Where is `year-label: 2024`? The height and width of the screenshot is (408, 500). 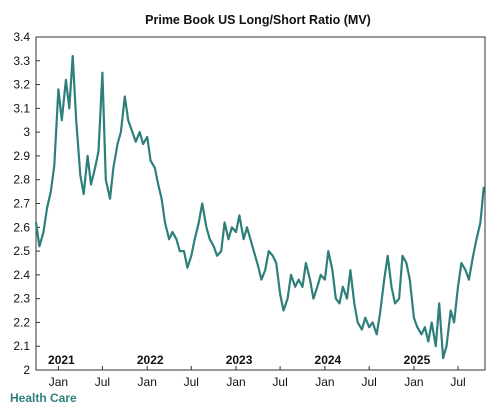
year-label: 2024 is located at coordinates (328, 360).